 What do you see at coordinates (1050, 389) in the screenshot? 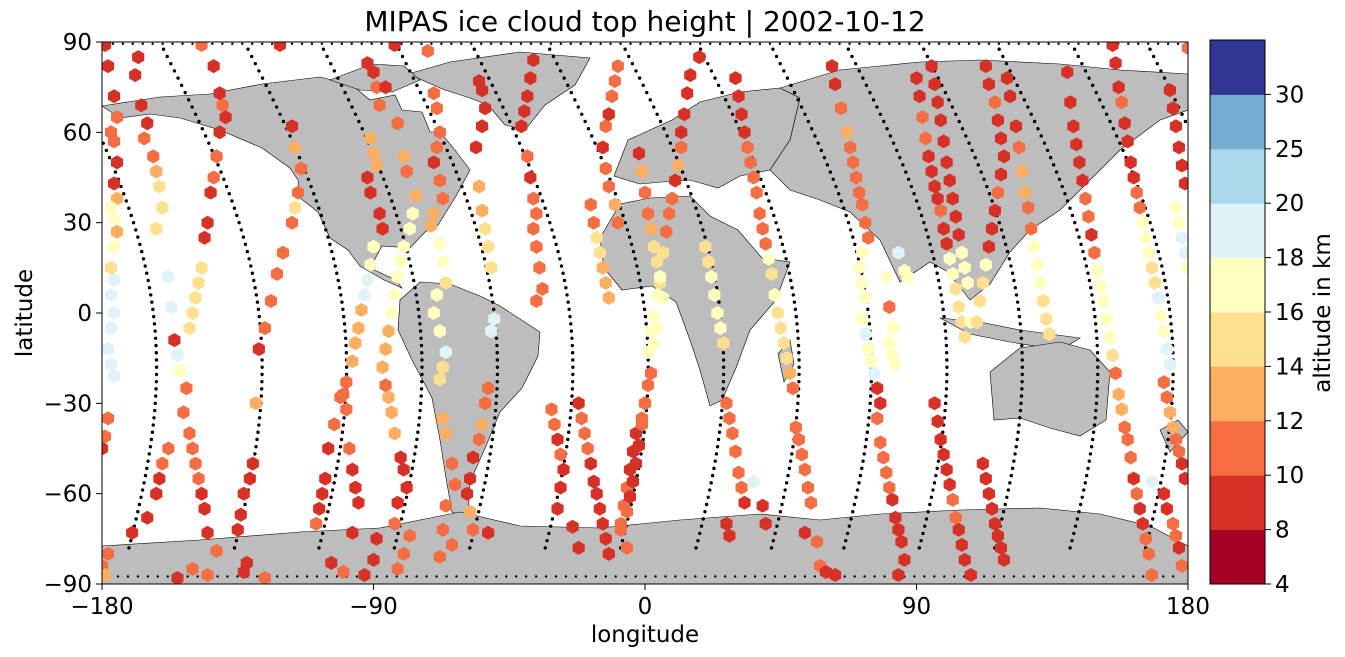
I see `australia-landmass` at bounding box center [1050, 389].